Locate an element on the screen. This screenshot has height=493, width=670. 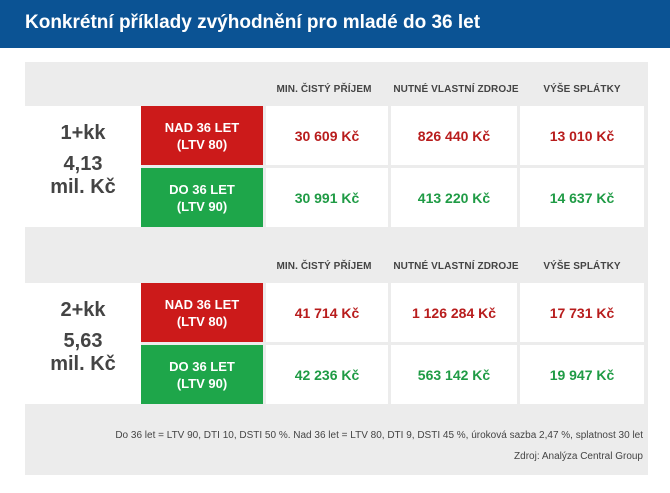
apartment-type: 2+kk is located at coordinates (83, 310).